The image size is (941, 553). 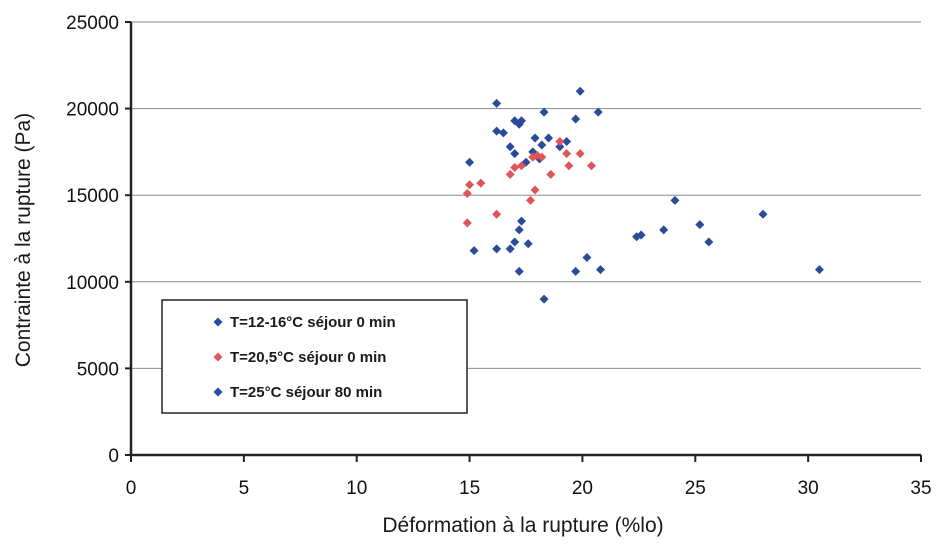 What do you see at coordinates (308, 357) in the screenshot?
I see `legend-label: T=20,5°C séjour 0 min` at bounding box center [308, 357].